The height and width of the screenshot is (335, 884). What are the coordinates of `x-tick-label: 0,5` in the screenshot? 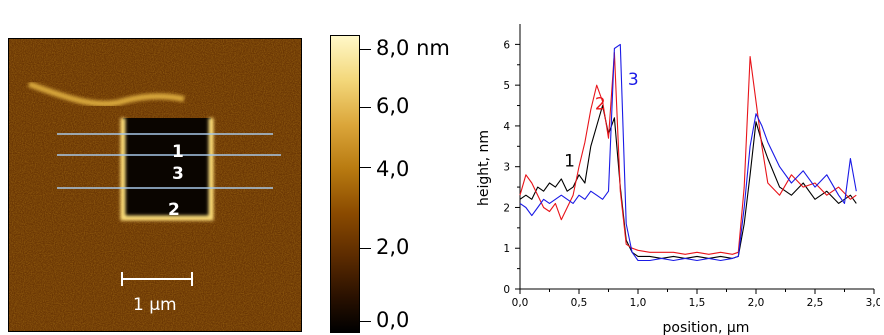 It's located at (579, 303).